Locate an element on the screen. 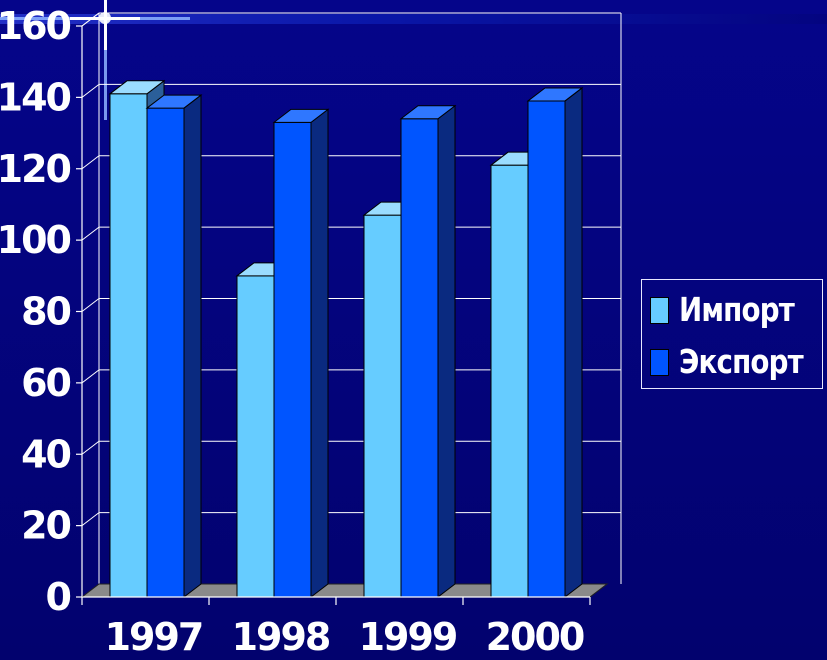 This screenshot has height=660, width=827. legend-swatch-import is located at coordinates (659, 310).